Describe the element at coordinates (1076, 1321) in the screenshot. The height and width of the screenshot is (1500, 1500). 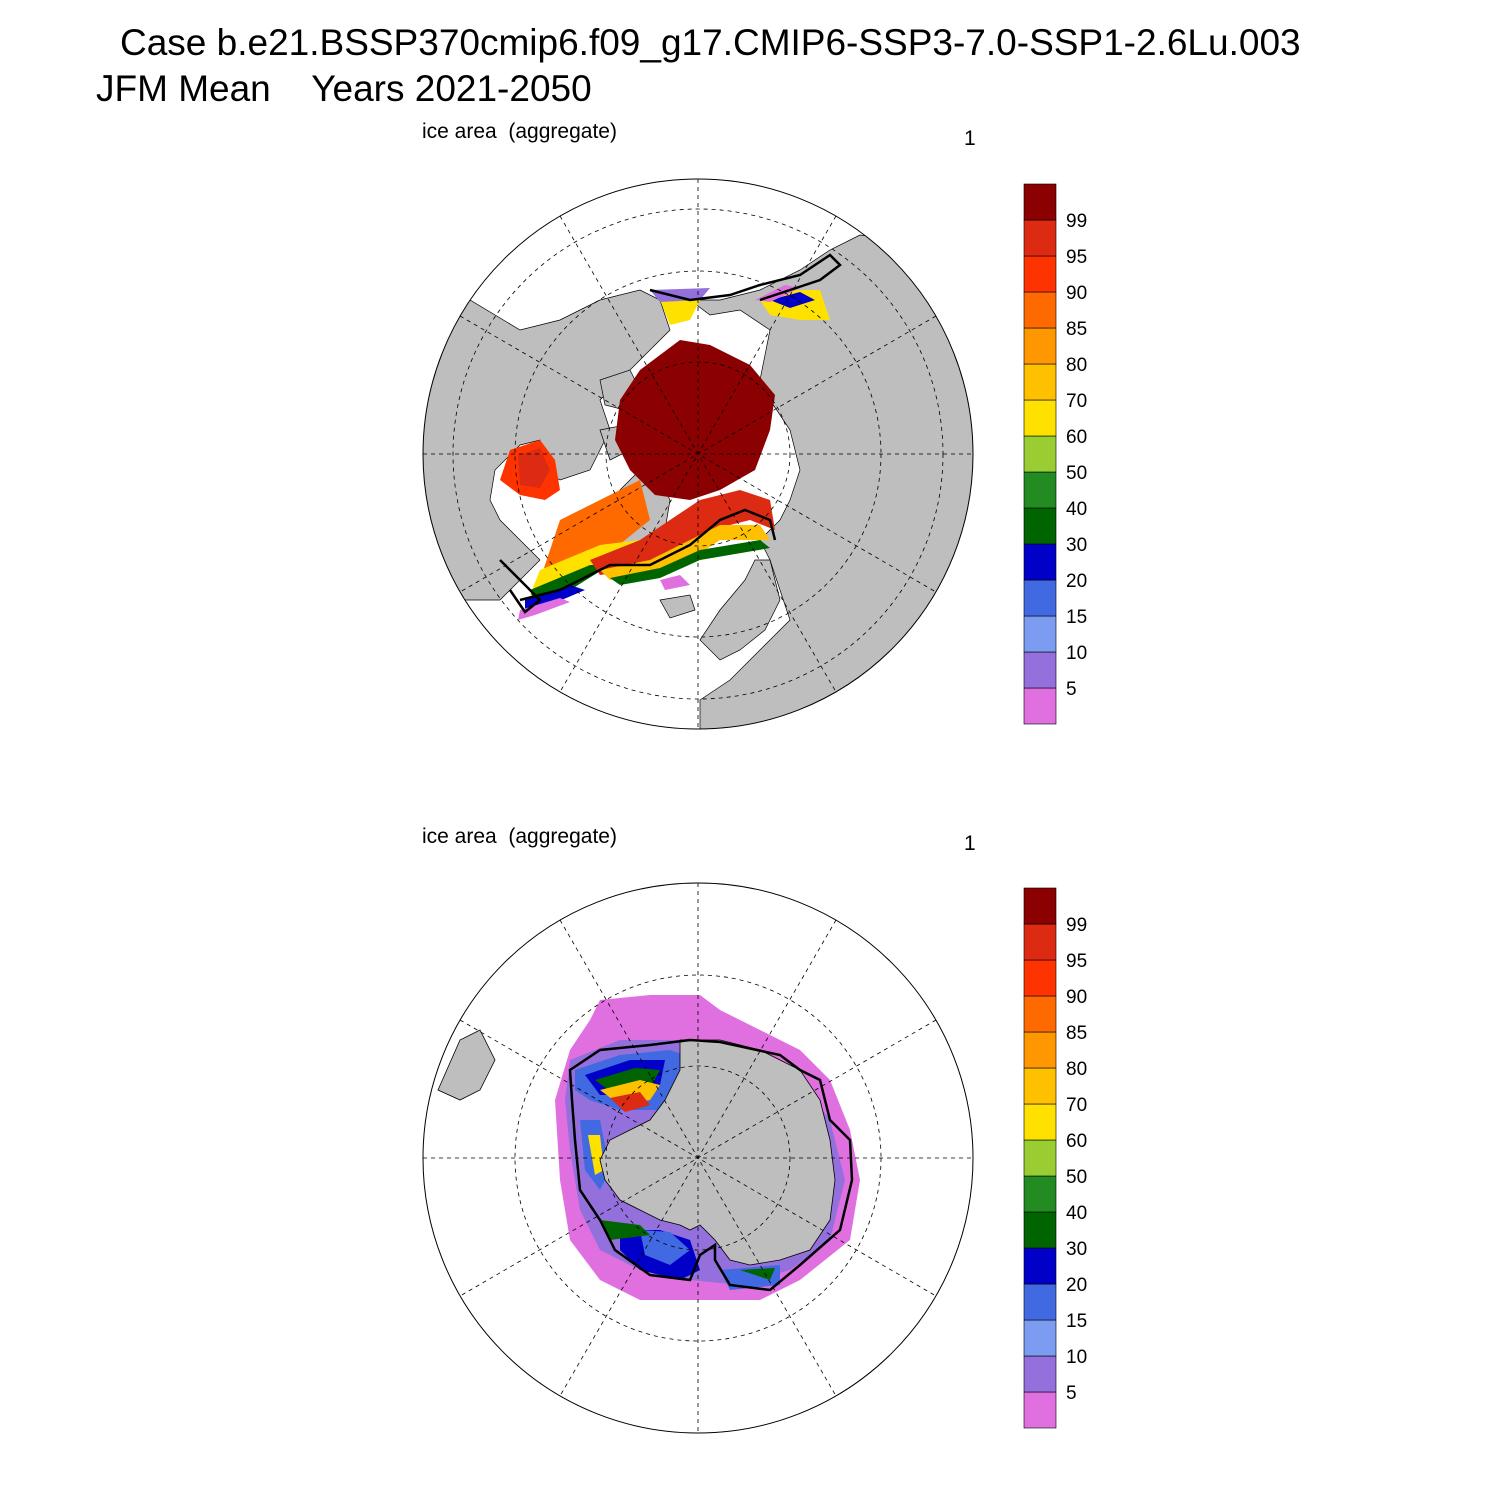
I see `south-colorbar-label: 15` at that location.